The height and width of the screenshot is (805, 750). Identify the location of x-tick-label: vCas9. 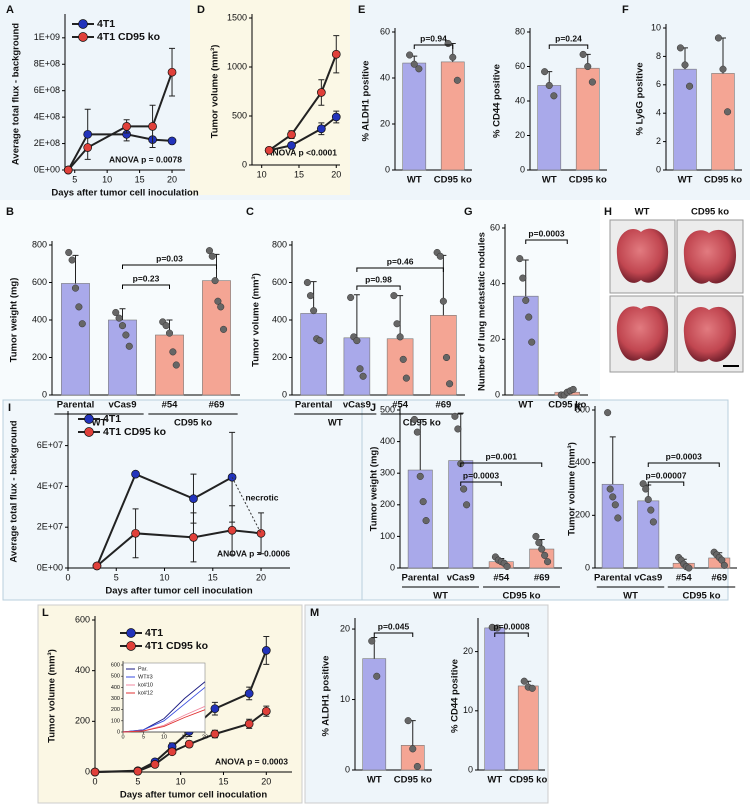
(461, 578).